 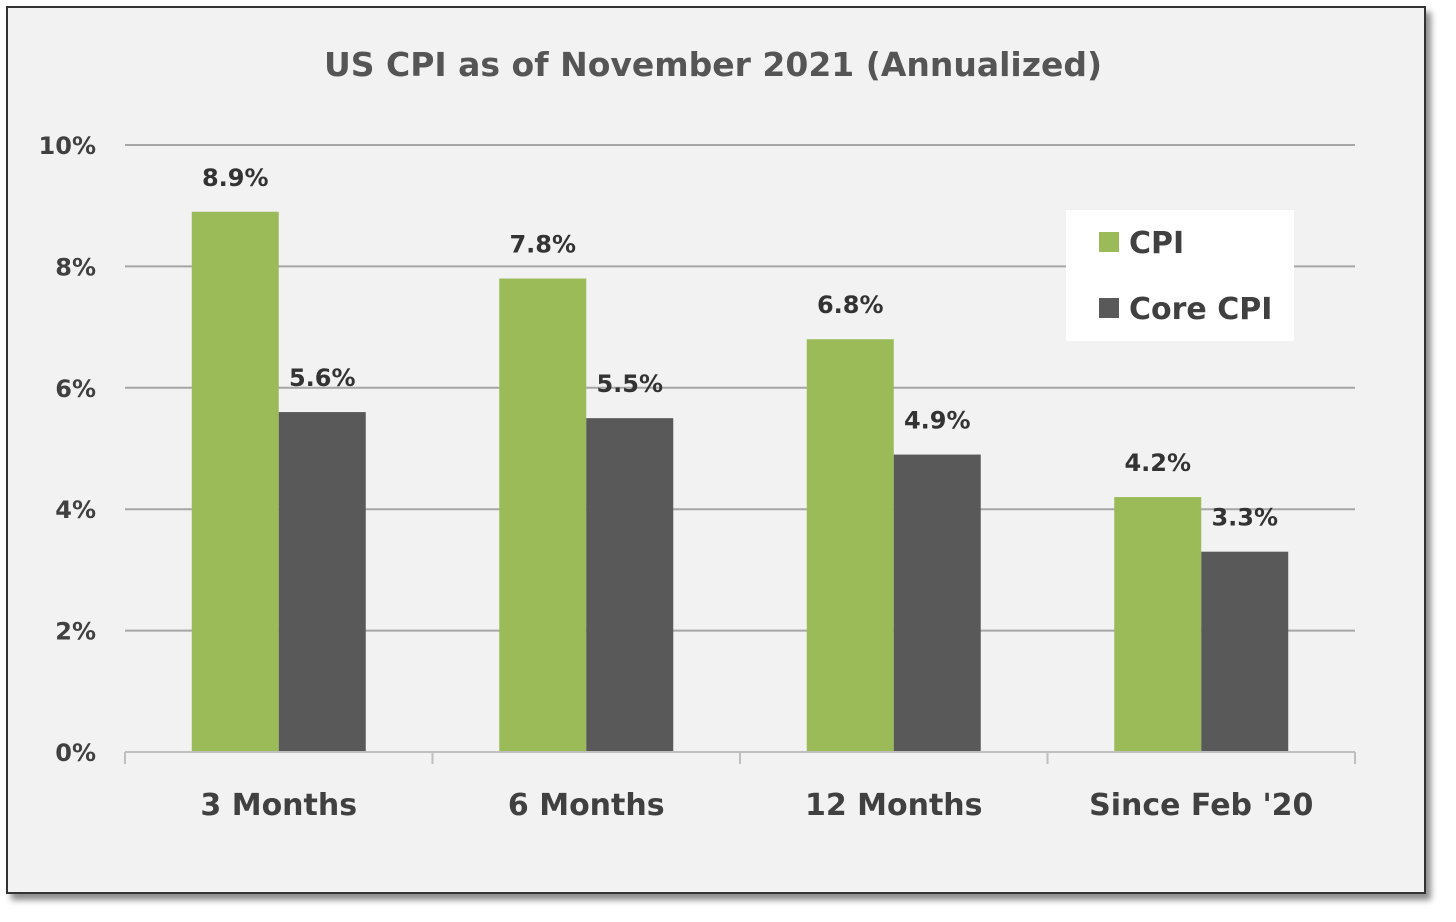 I want to click on y-tick-label: 4%, so click(x=75, y=510).